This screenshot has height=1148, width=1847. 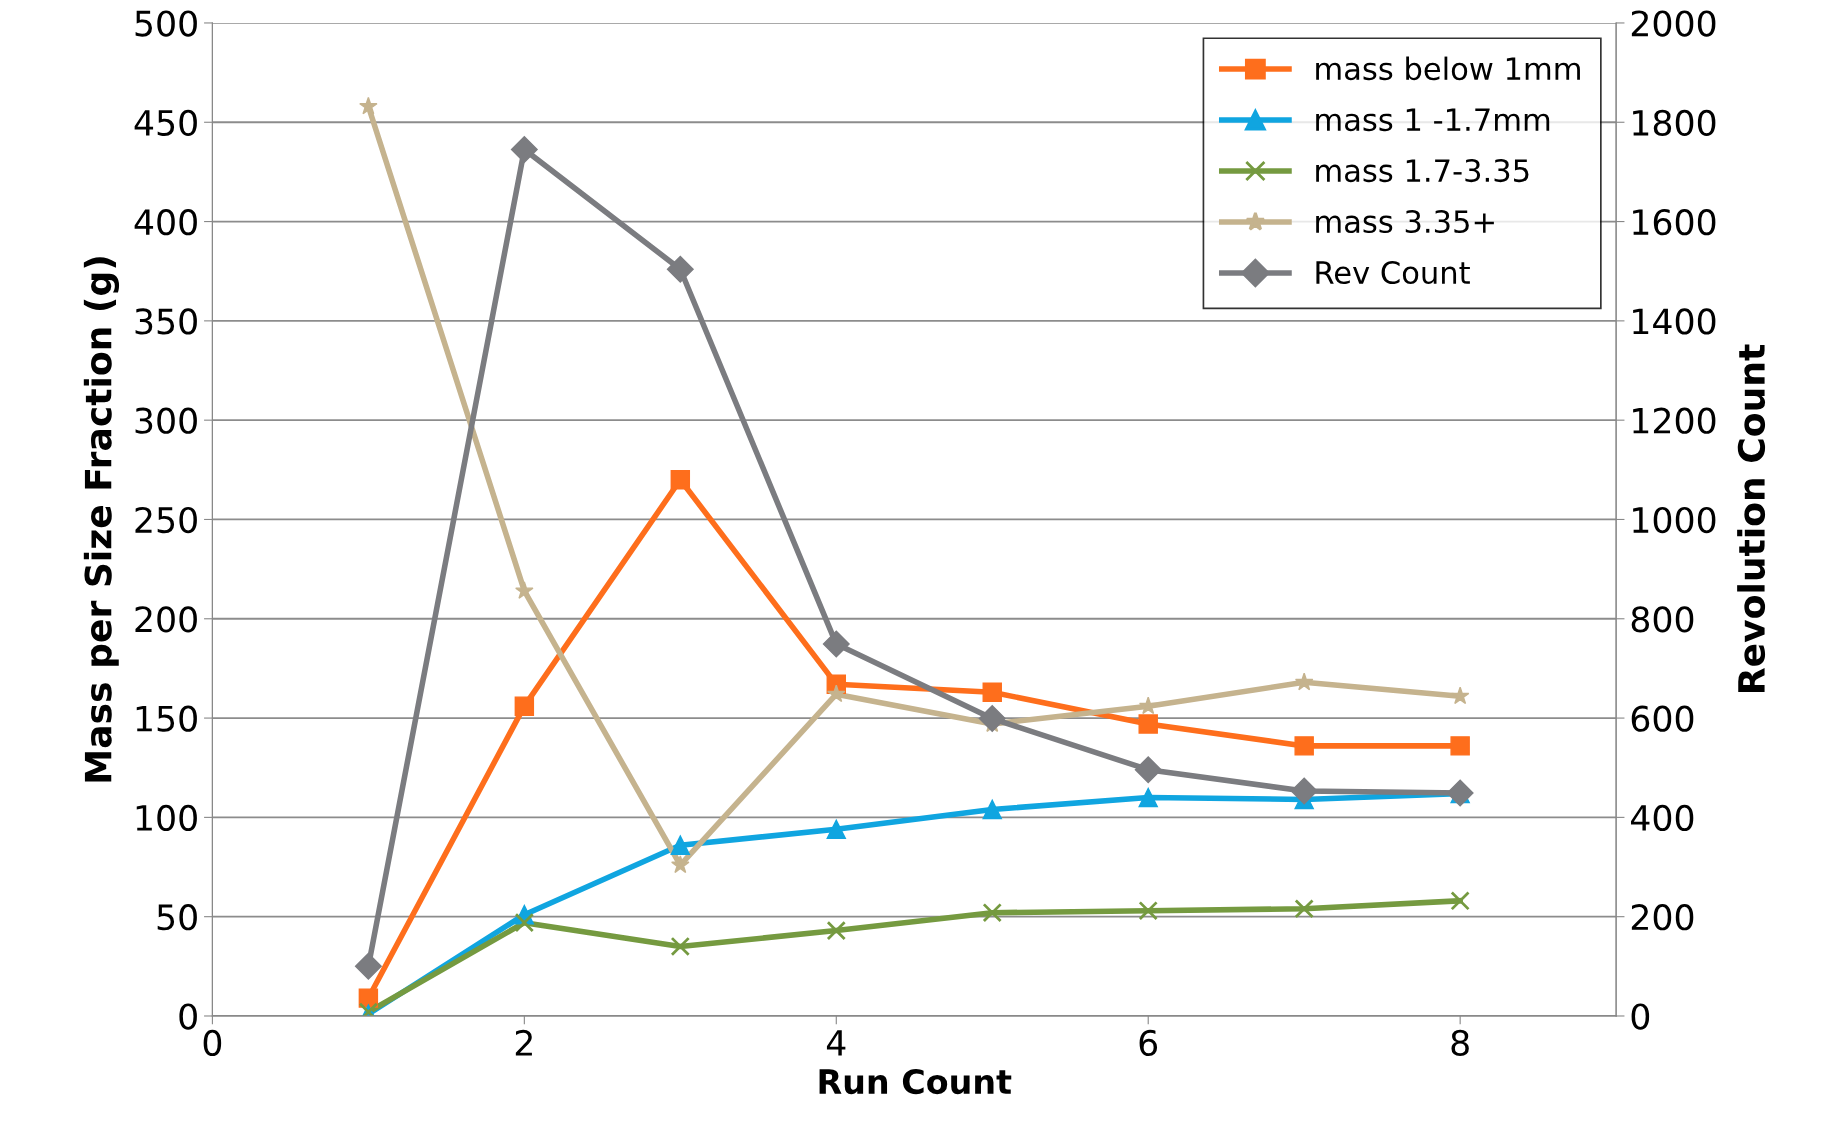 What do you see at coordinates (101, 519) in the screenshot?
I see `y-axis-title: Mass per Size Fraction (g)` at bounding box center [101, 519].